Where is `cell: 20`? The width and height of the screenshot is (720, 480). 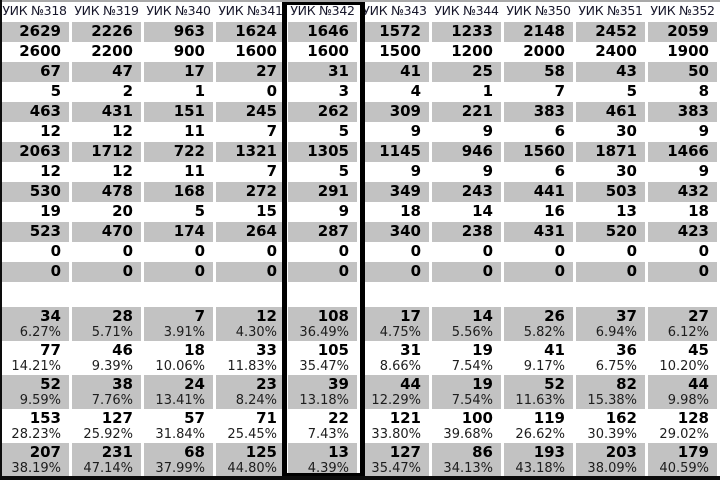
cell: 20 is located at coordinates (108, 212).